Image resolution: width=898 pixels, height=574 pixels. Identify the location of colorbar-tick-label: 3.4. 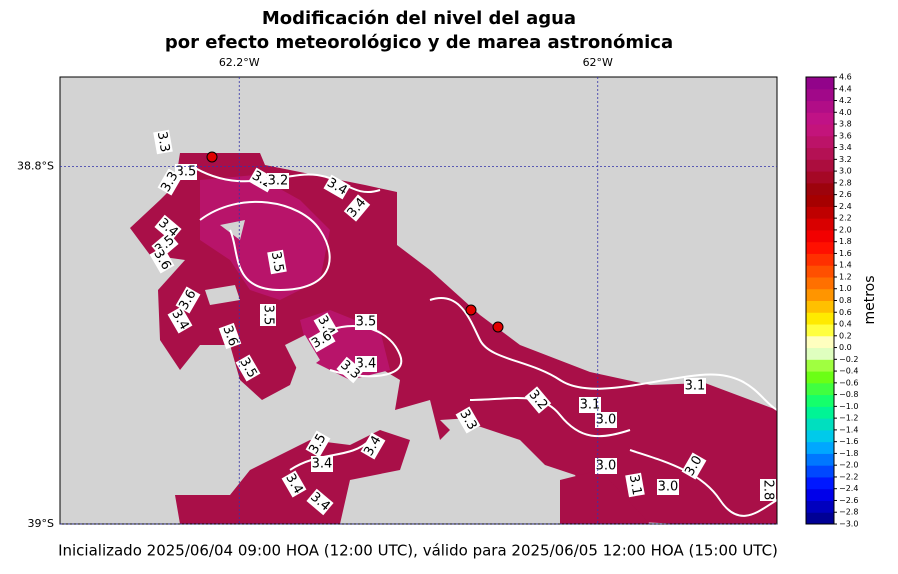
(845, 147).